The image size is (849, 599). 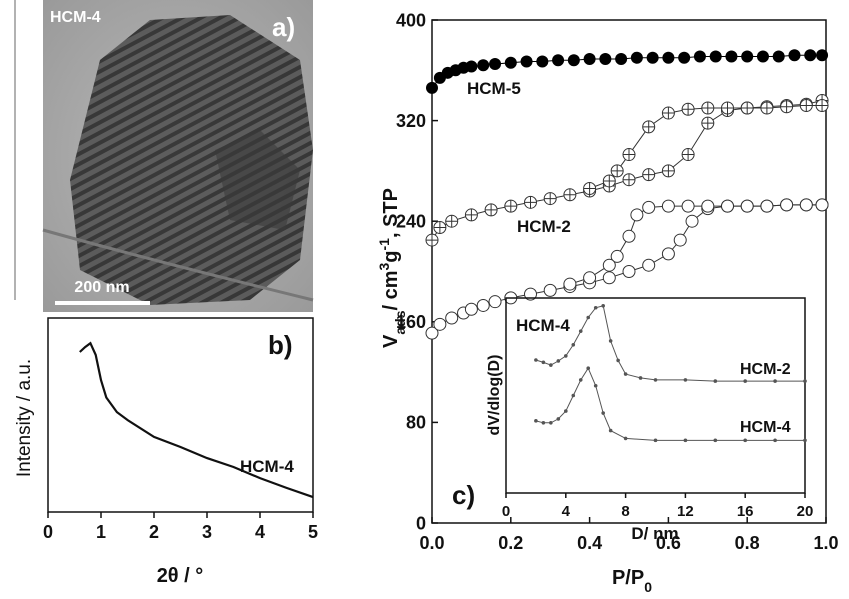 I want to click on x-tick-label: 0.6, so click(x=668, y=543).